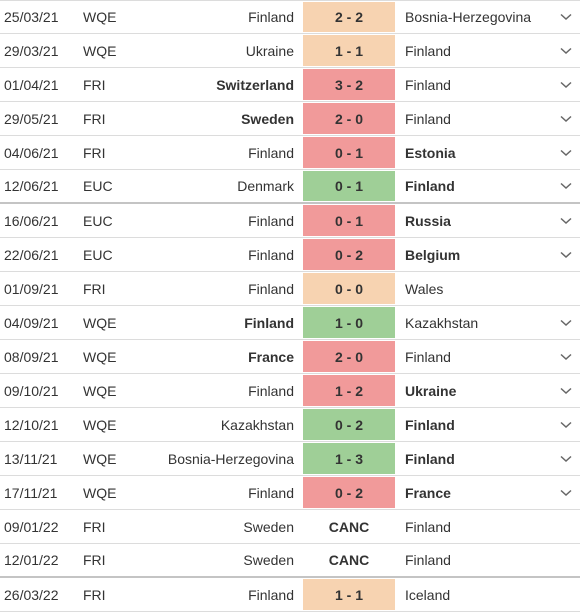 The height and width of the screenshot is (616, 580). I want to click on match-row: 01/04/21 FRI Switzerland 3 - 2 Finland, so click(290, 85).